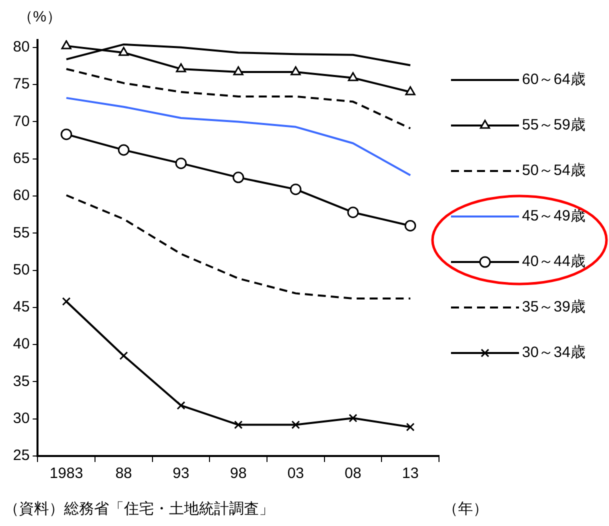 Image resolution: width=609 pixels, height=526 pixels. Describe the element at coordinates (554, 79) in the screenshot. I see `legend-label: 60～64歳` at that location.